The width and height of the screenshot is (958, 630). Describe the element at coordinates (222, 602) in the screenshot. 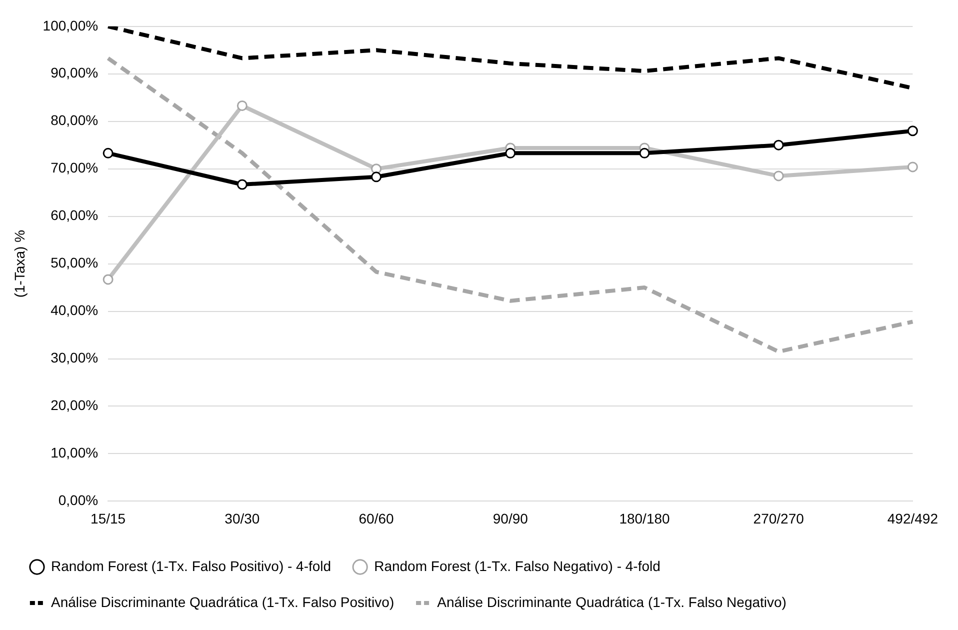

I see `legend-label: Análise Discriminante Quadrática (1-Tx. Falso Positivo)` at that location.